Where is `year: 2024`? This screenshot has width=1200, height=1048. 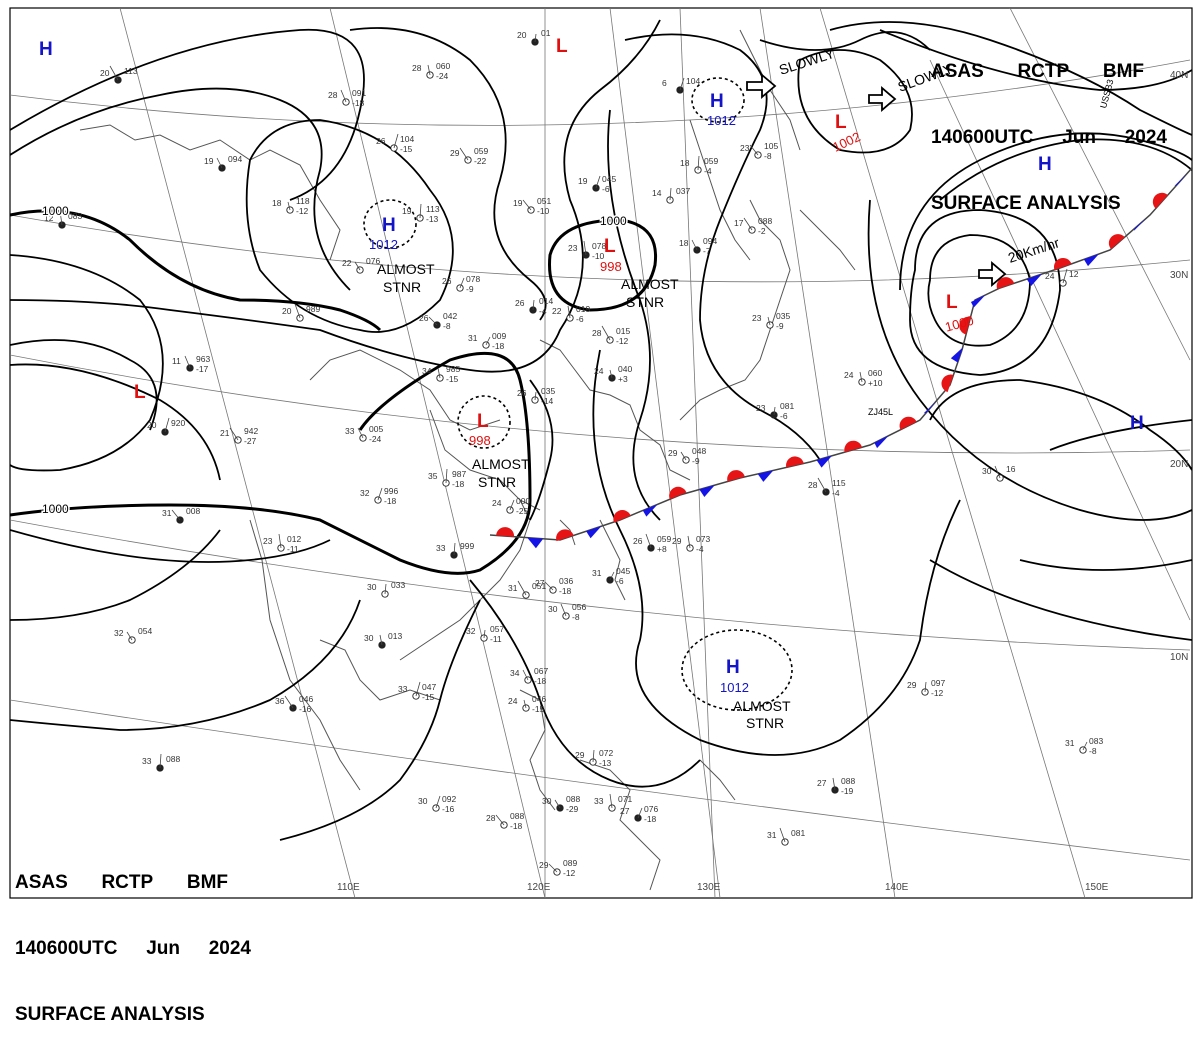
year: 2024 is located at coordinates (229, 948).